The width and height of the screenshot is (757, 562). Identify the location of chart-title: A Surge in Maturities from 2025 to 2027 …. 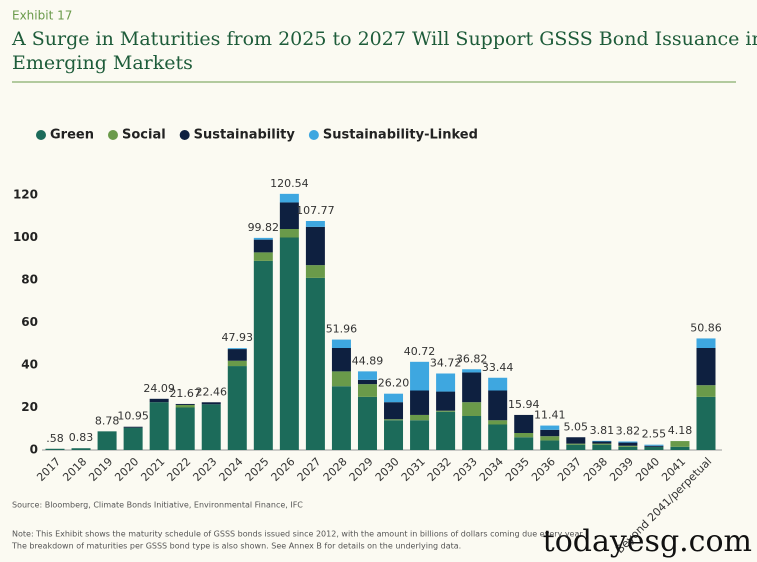
(384, 51).